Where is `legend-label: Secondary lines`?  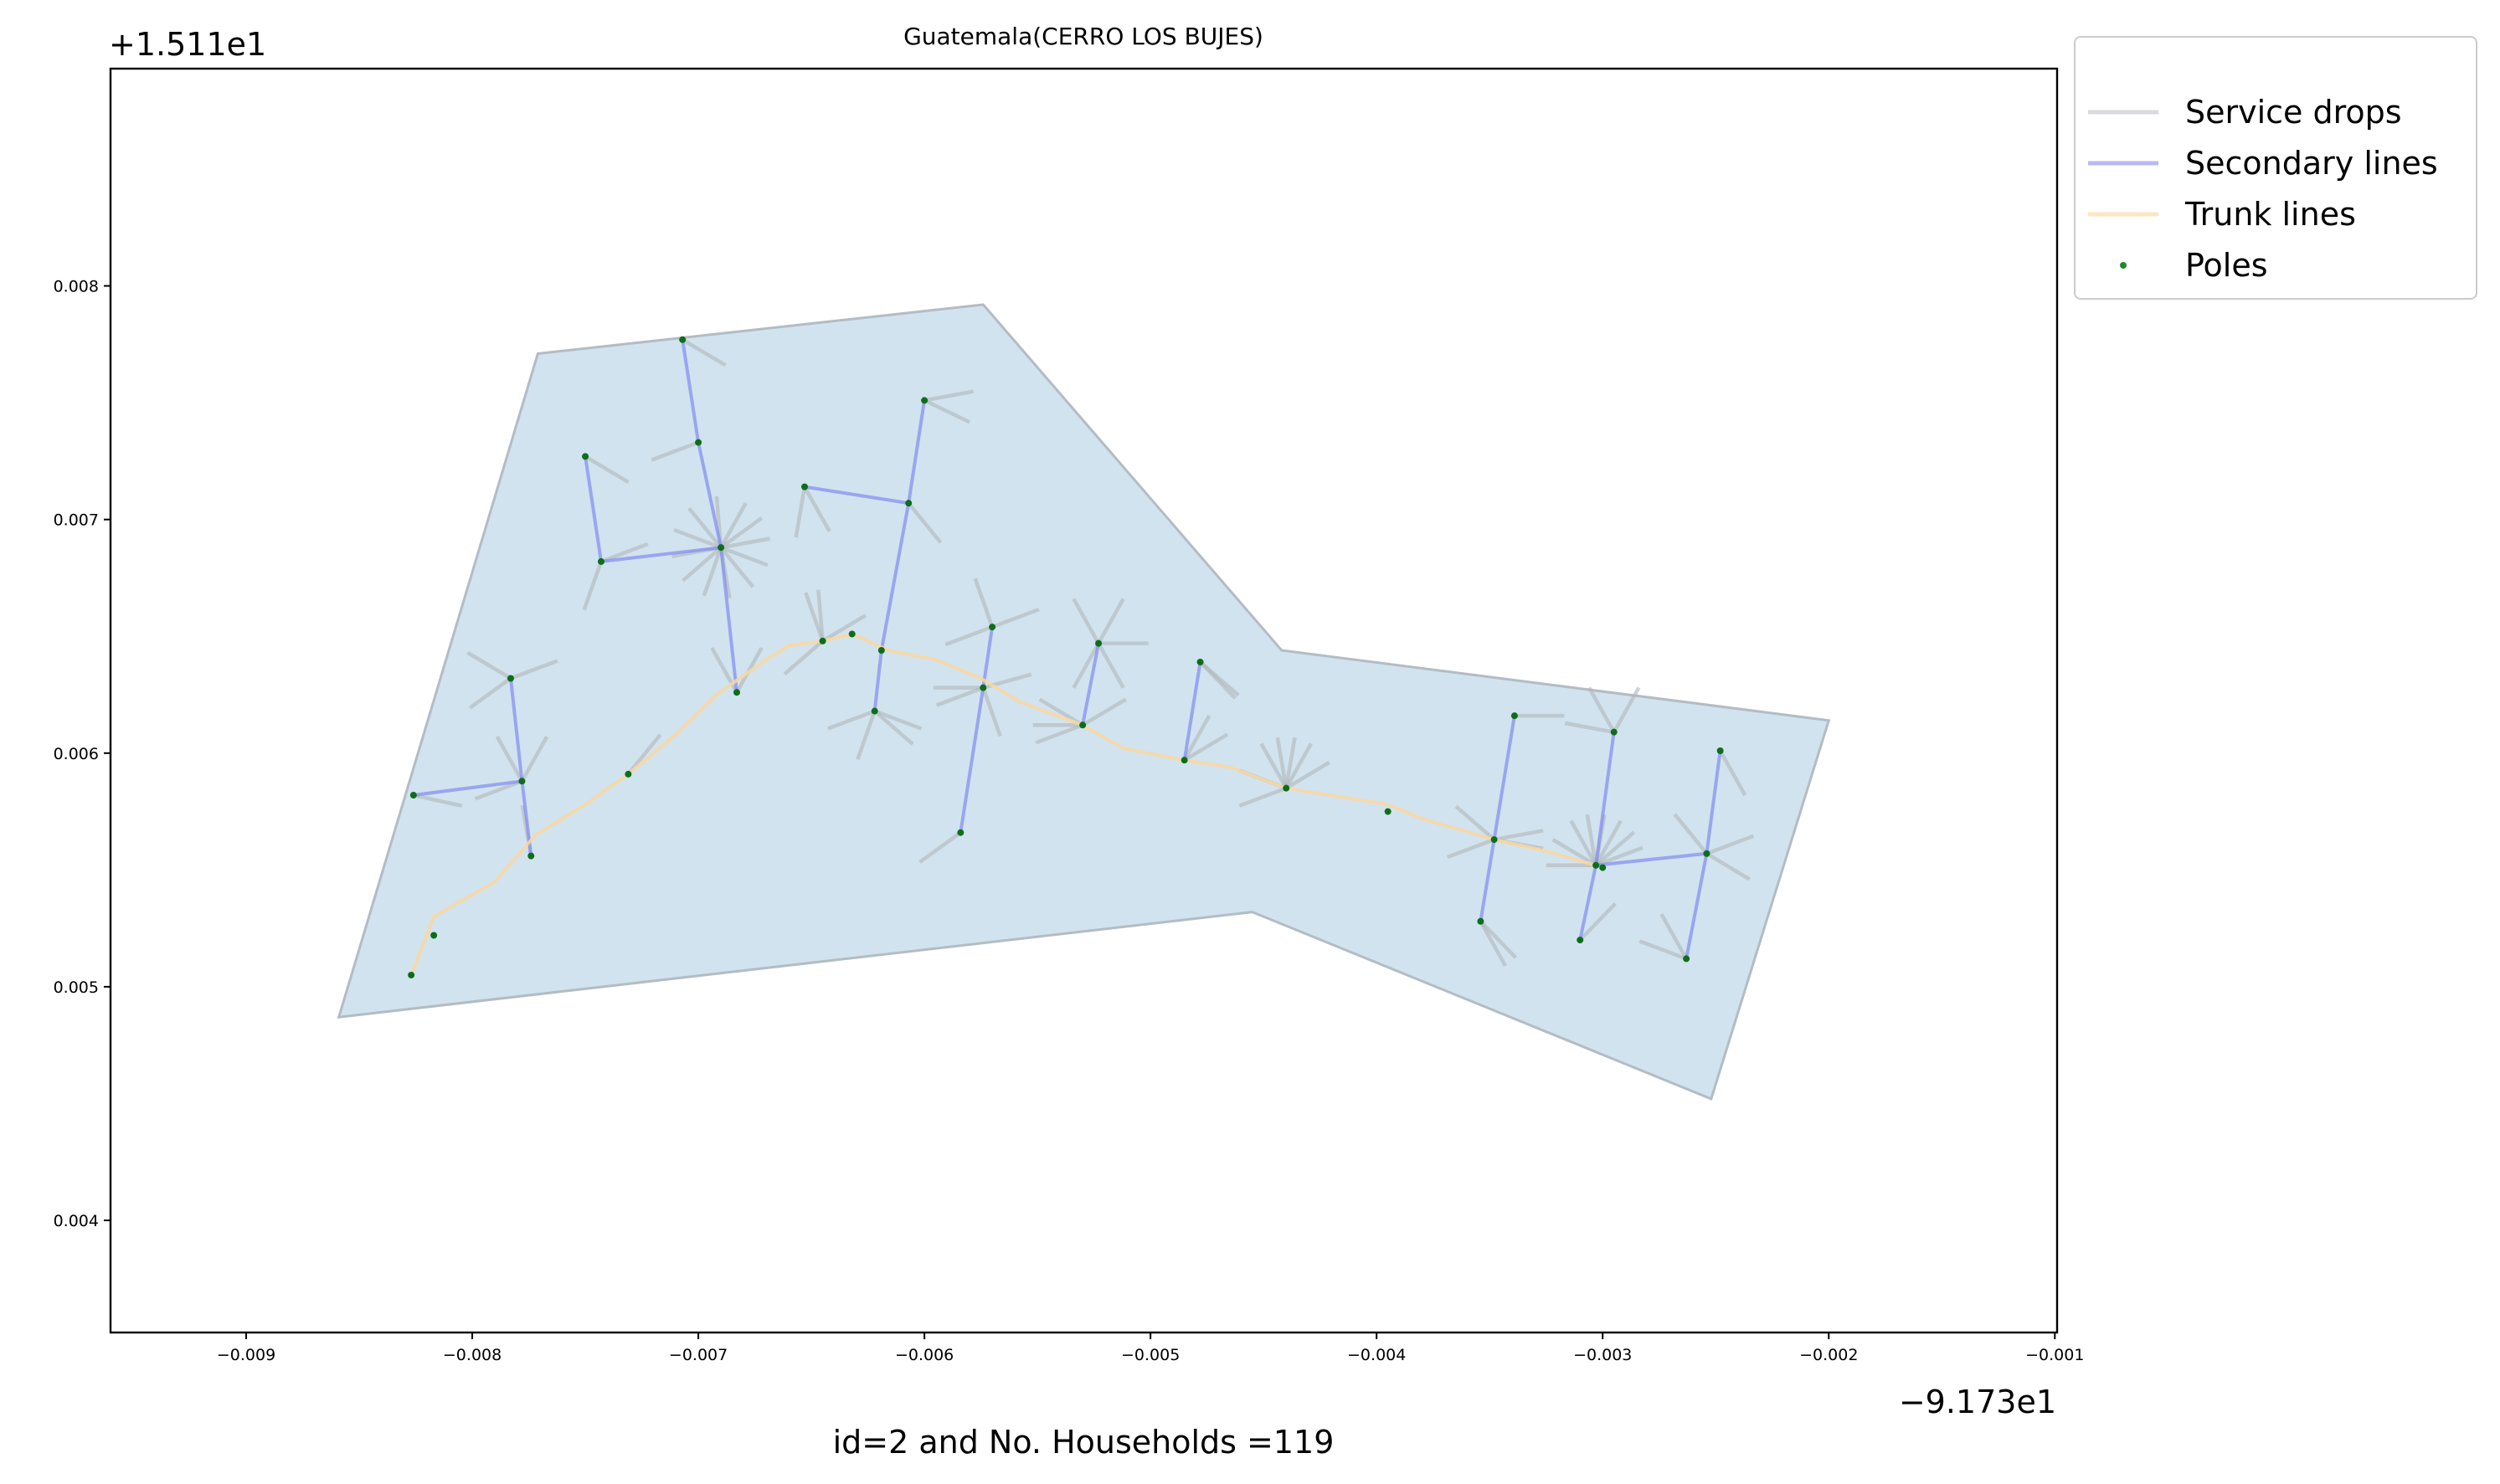 legend-label: Secondary lines is located at coordinates (2311, 163).